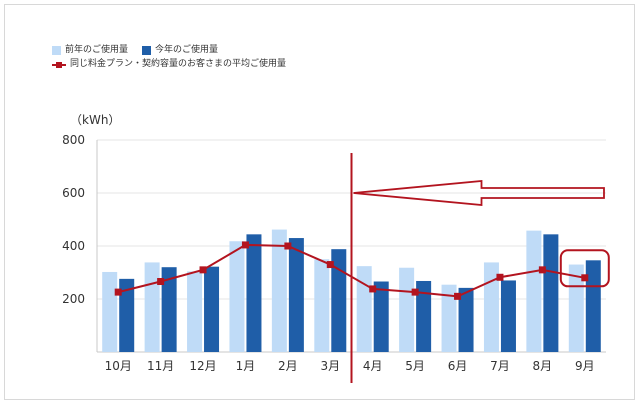  I want to click on legend-item-average: 同じ料金プラン・契約容量のお客さまの平均ご使用量, so click(169, 63).